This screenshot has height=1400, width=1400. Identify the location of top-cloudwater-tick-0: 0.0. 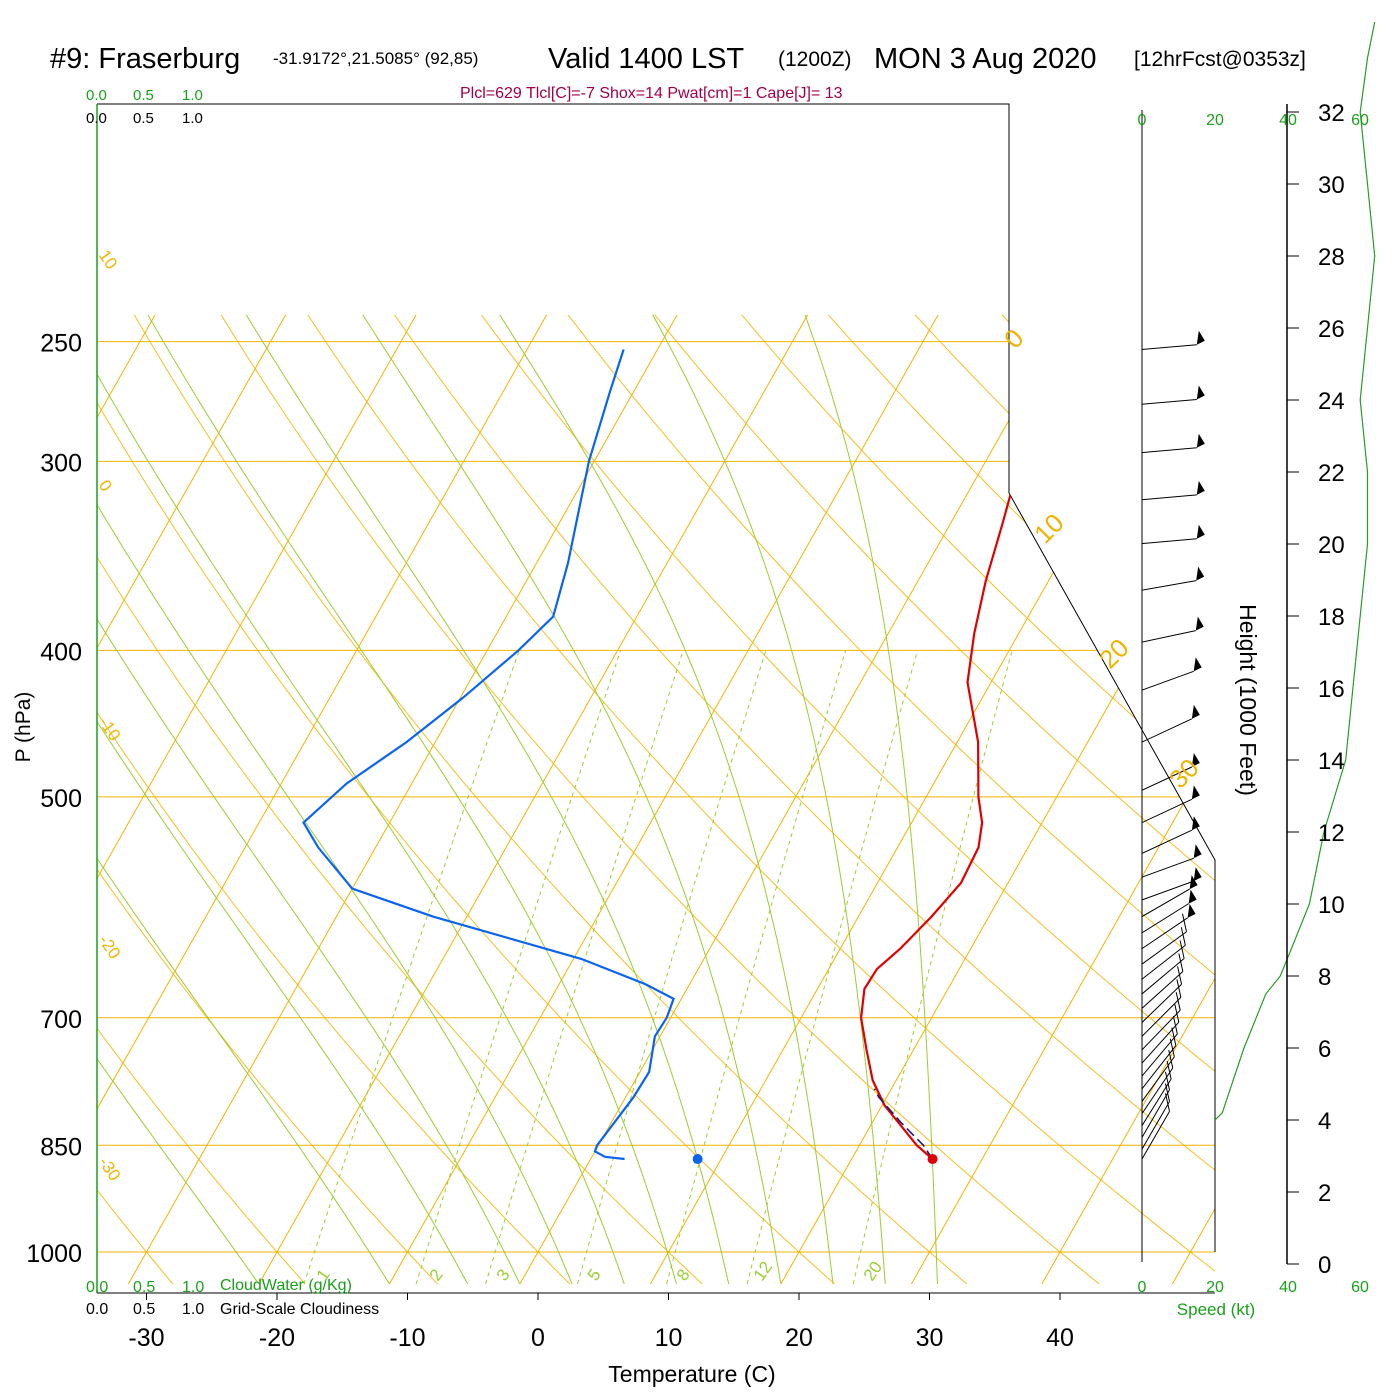
(96, 95).